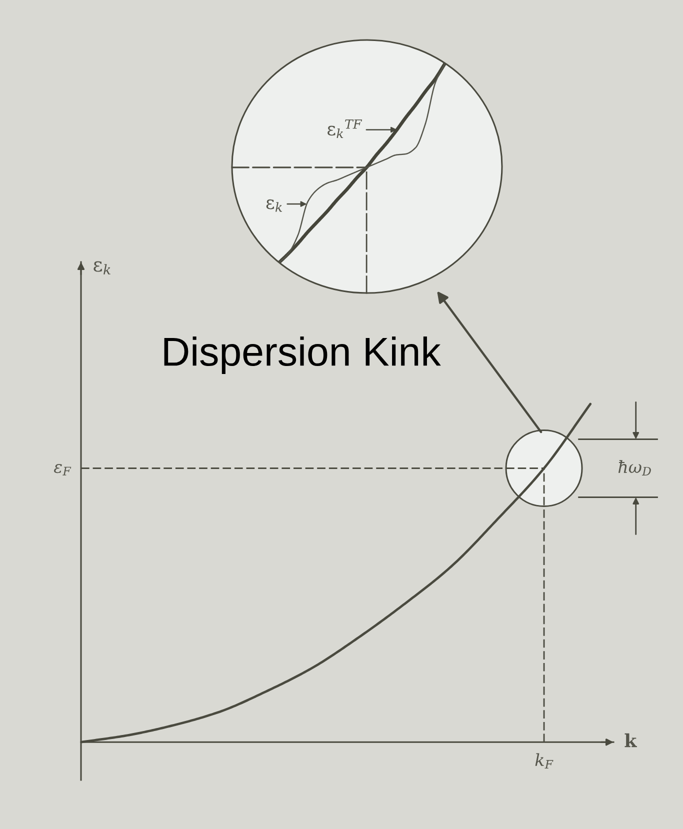  What do you see at coordinates (63, 470) in the screenshot?
I see `ref-line-label: ε$_{F}$` at bounding box center [63, 470].